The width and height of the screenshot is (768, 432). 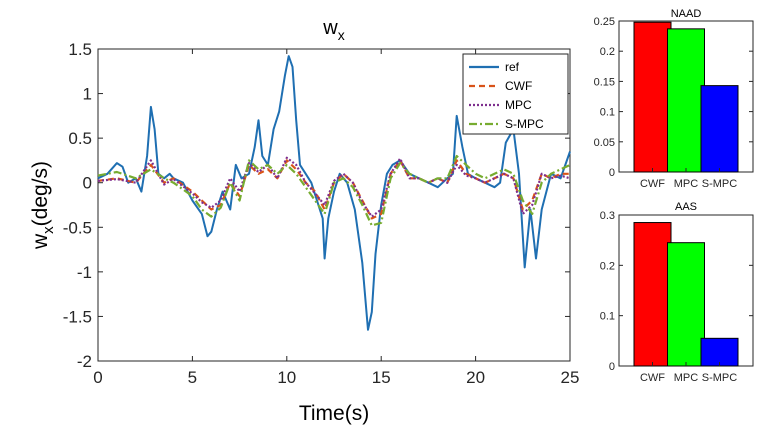 I want to click on main-y-tick-label: 1, so click(x=87, y=94).